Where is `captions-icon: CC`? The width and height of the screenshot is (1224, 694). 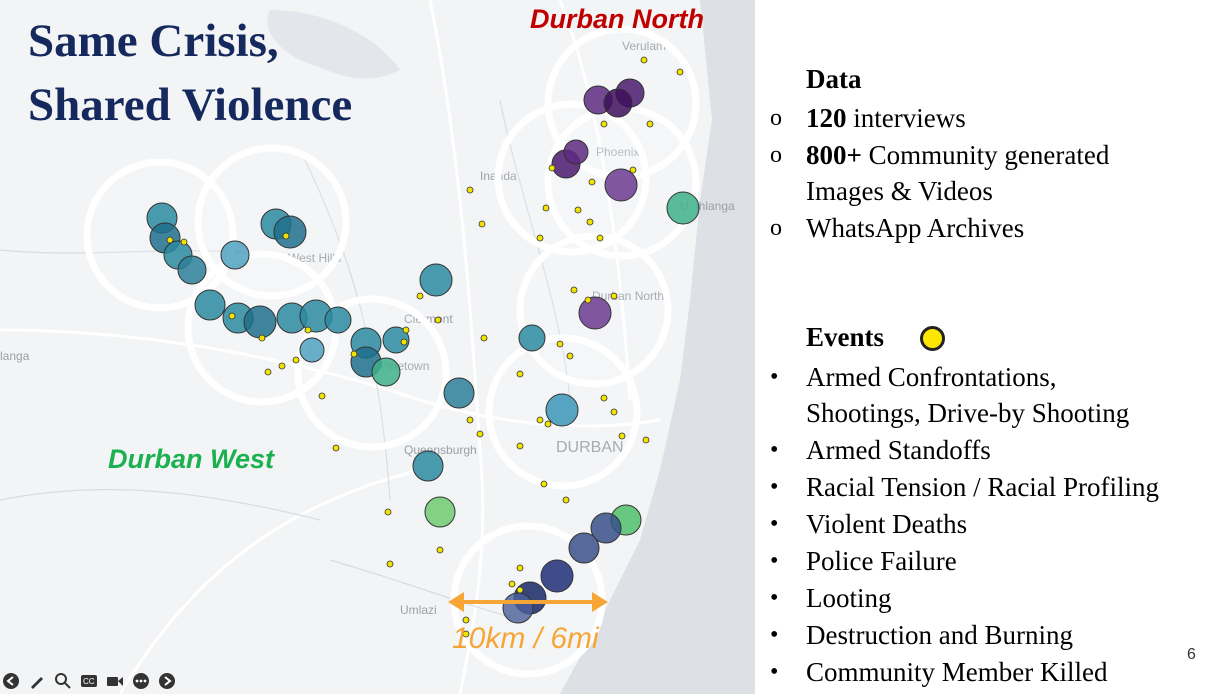
captions-icon: CC is located at coordinates (89, 681).